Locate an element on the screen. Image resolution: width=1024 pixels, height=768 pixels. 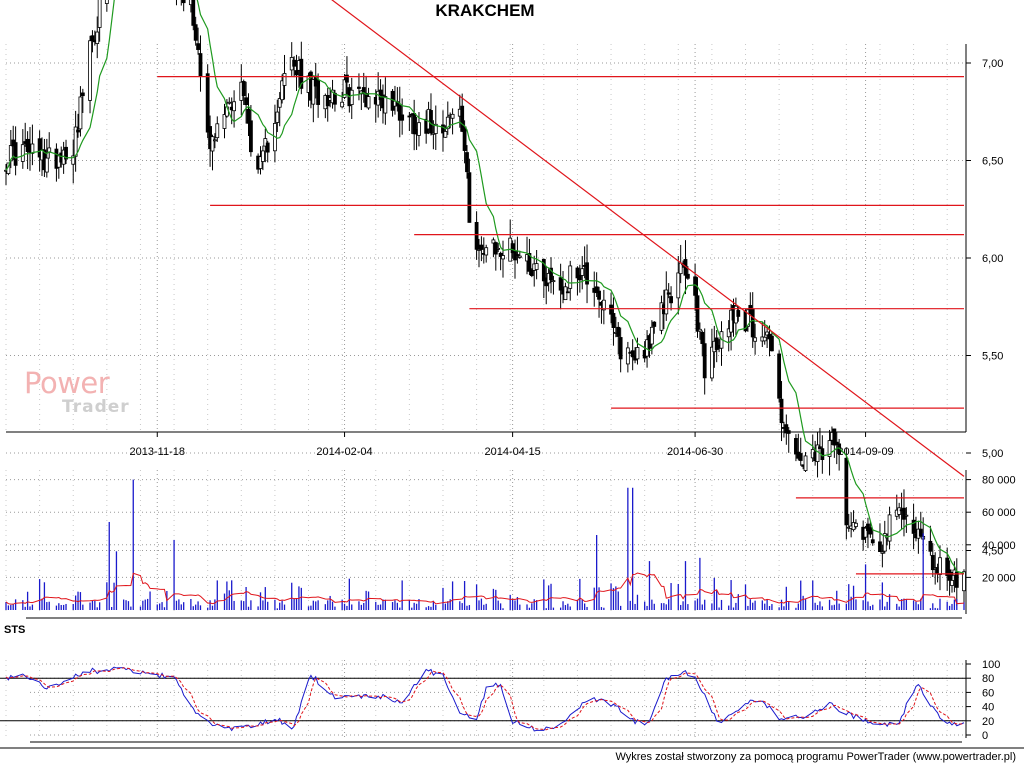
sts-tick-label: 40 is located at coordinates (988, 708).